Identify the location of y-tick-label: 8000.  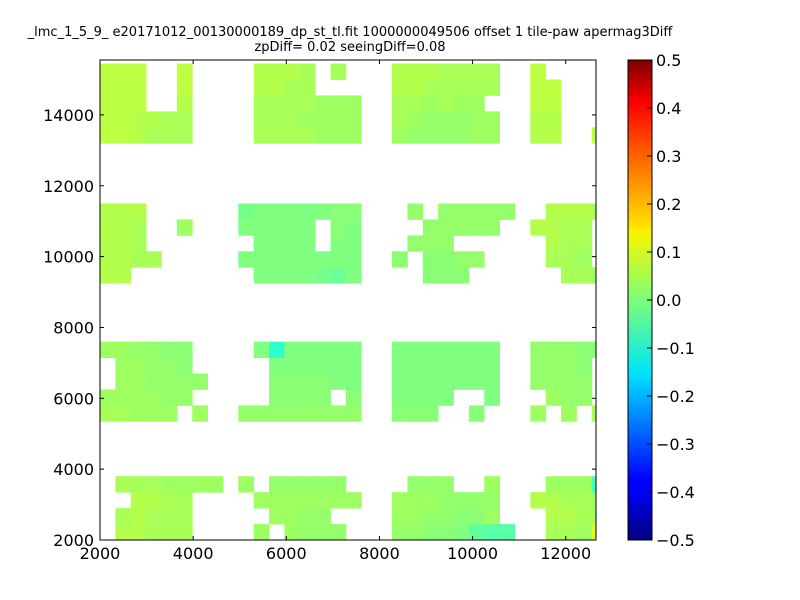
(73, 327).